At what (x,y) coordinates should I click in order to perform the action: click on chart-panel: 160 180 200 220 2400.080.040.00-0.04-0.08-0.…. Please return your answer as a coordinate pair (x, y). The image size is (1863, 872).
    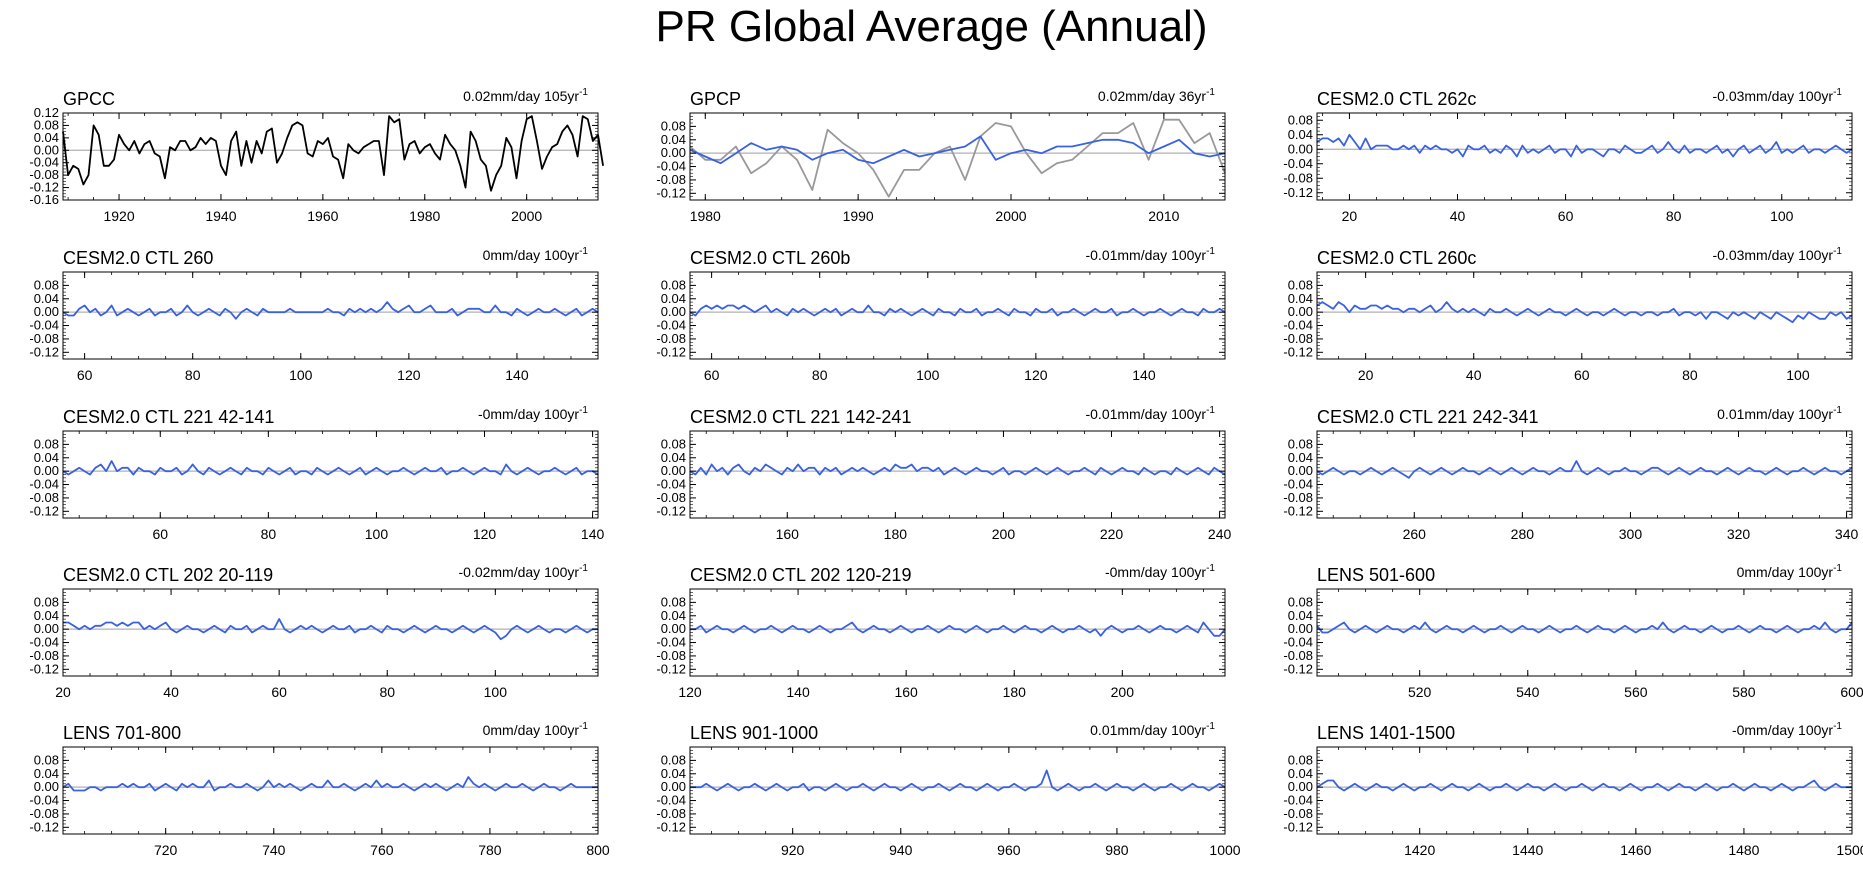
    Looking at the image, I should click on (943, 473).